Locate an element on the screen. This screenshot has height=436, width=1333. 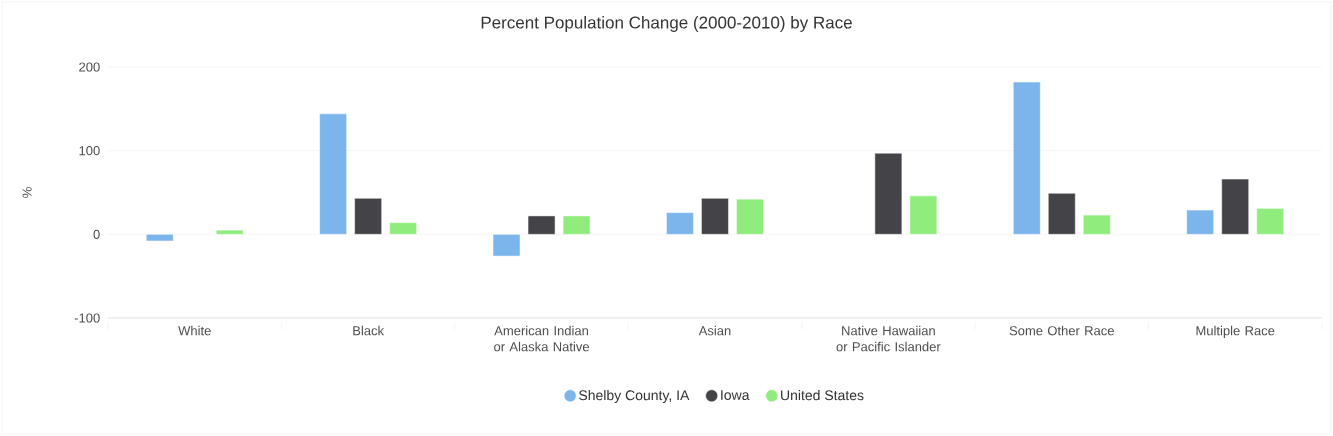
y-tick-label: -100 is located at coordinates (87, 318).